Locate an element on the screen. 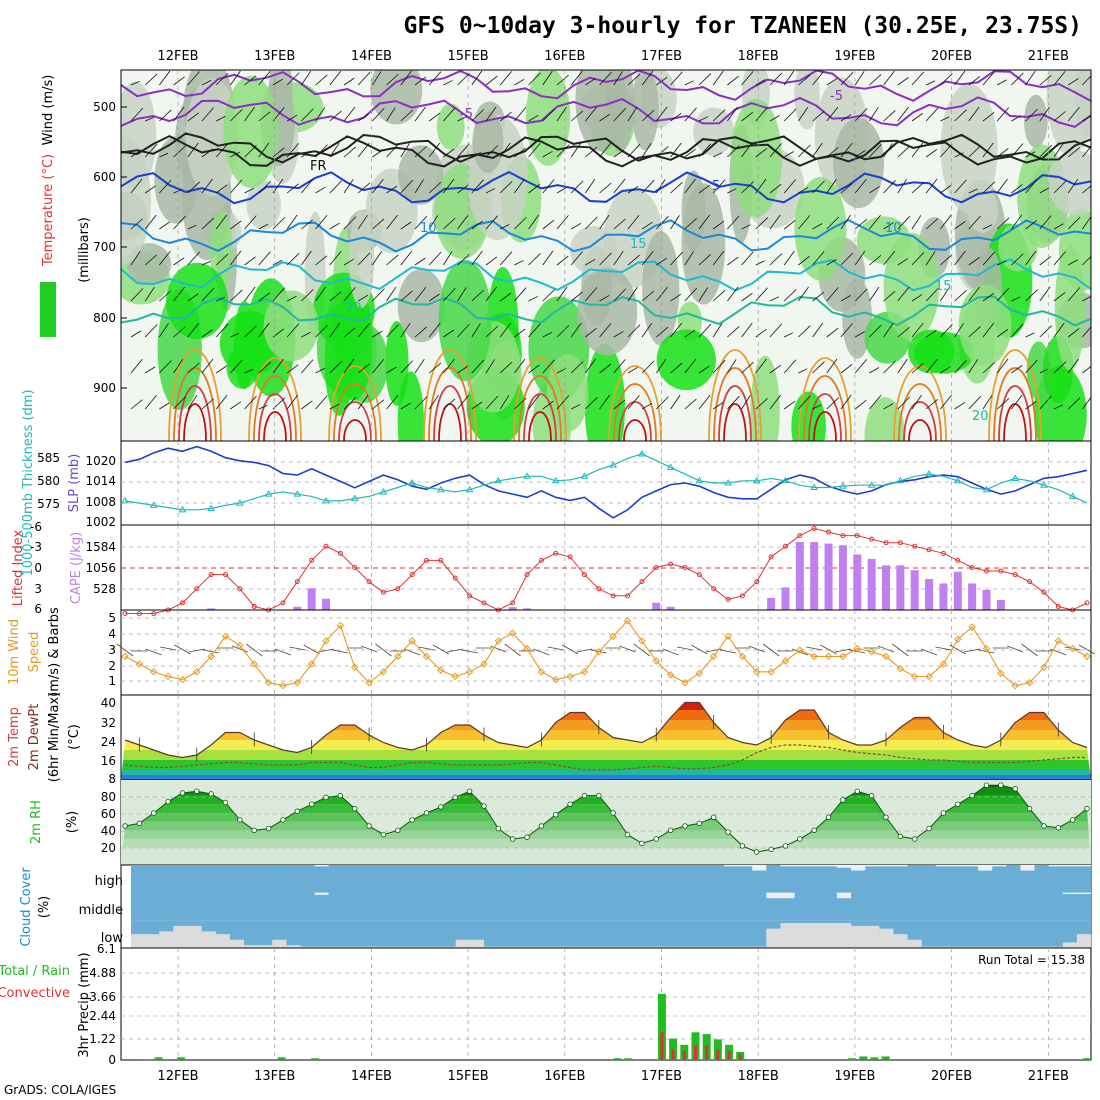 This screenshot has height=1100, width=1100. cloud-cover-label: Cloud Cover is located at coordinates (26, 907).